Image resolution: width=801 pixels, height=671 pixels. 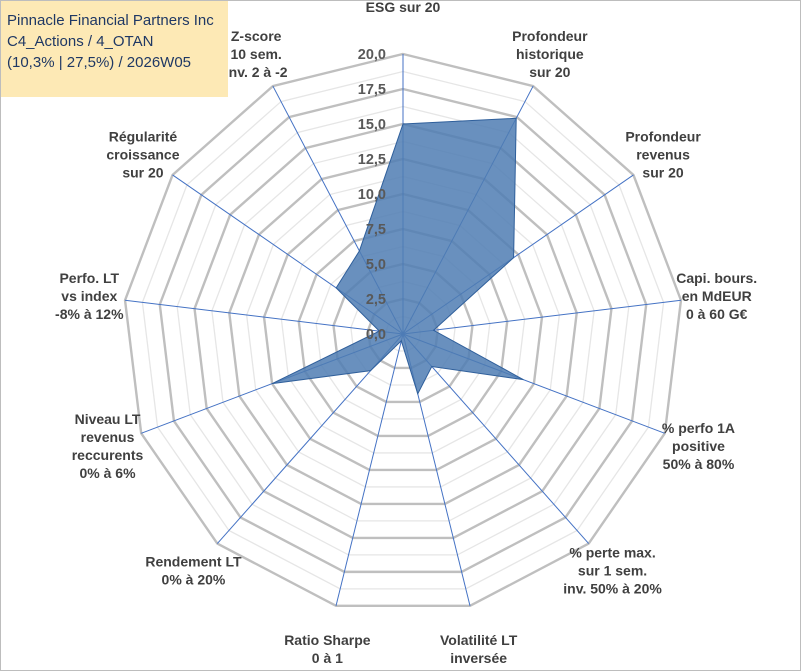 I want to click on axis-label-line: inversée, so click(x=478, y=658).